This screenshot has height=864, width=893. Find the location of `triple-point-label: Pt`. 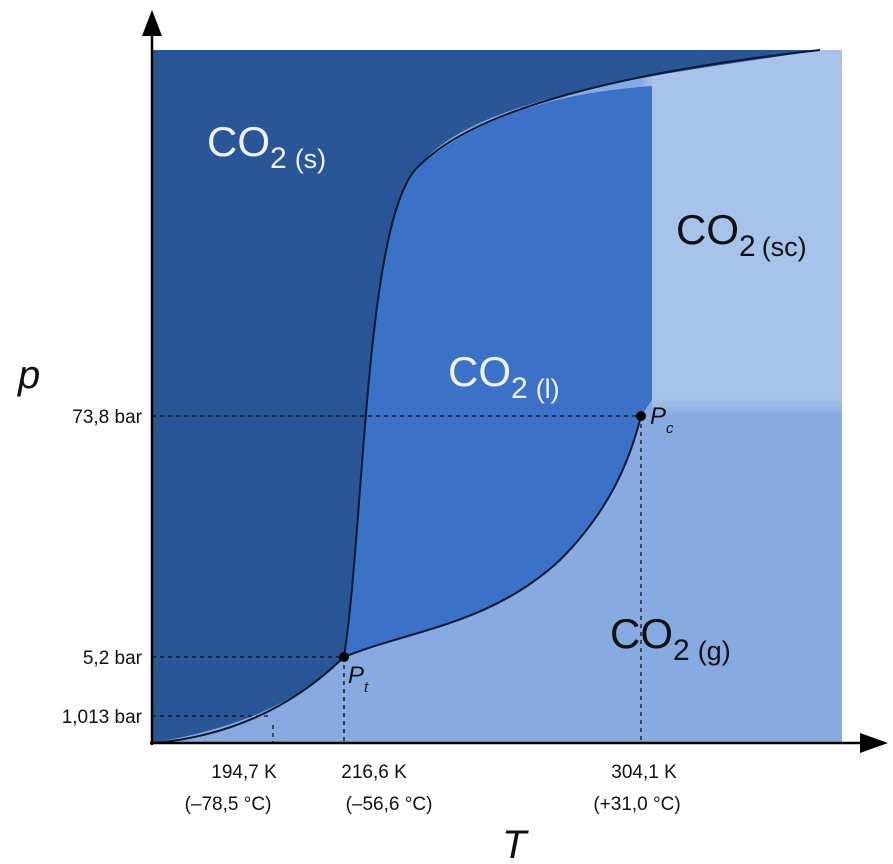

triple-point-label: Pt is located at coordinates (358, 679).